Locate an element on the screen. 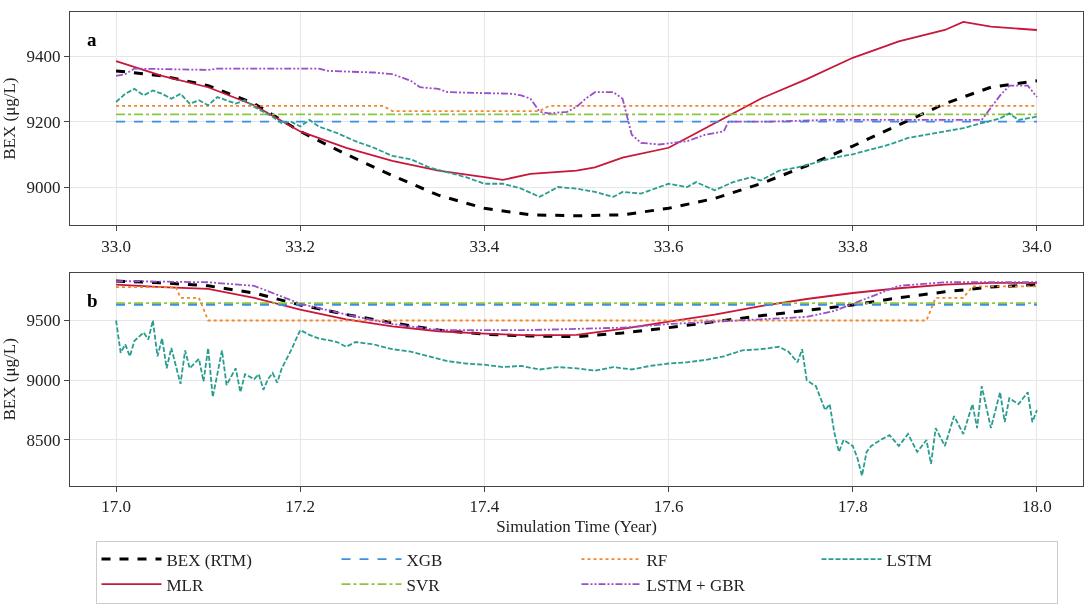 The image size is (1088, 608). y-tick-label: 8500 is located at coordinates (43, 440).